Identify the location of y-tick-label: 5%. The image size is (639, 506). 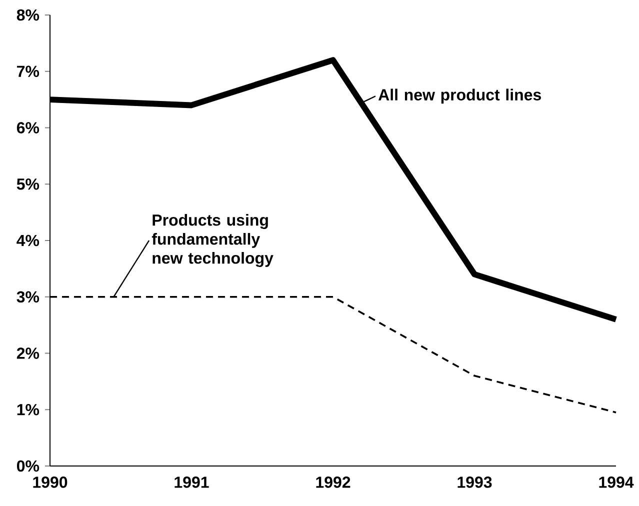
(28, 184).